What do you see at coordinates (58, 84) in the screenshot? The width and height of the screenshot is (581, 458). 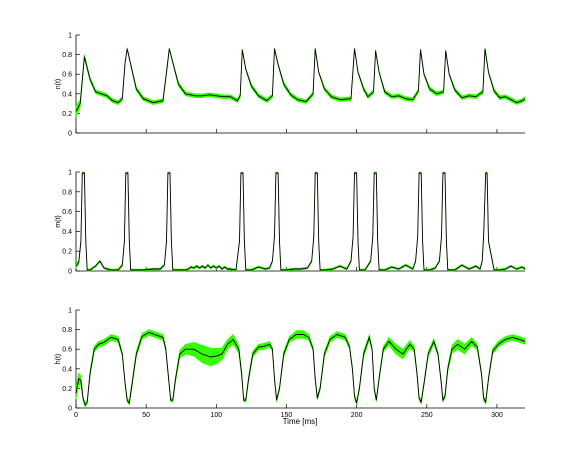 I see `n-y-axis-label: n(t)` at bounding box center [58, 84].